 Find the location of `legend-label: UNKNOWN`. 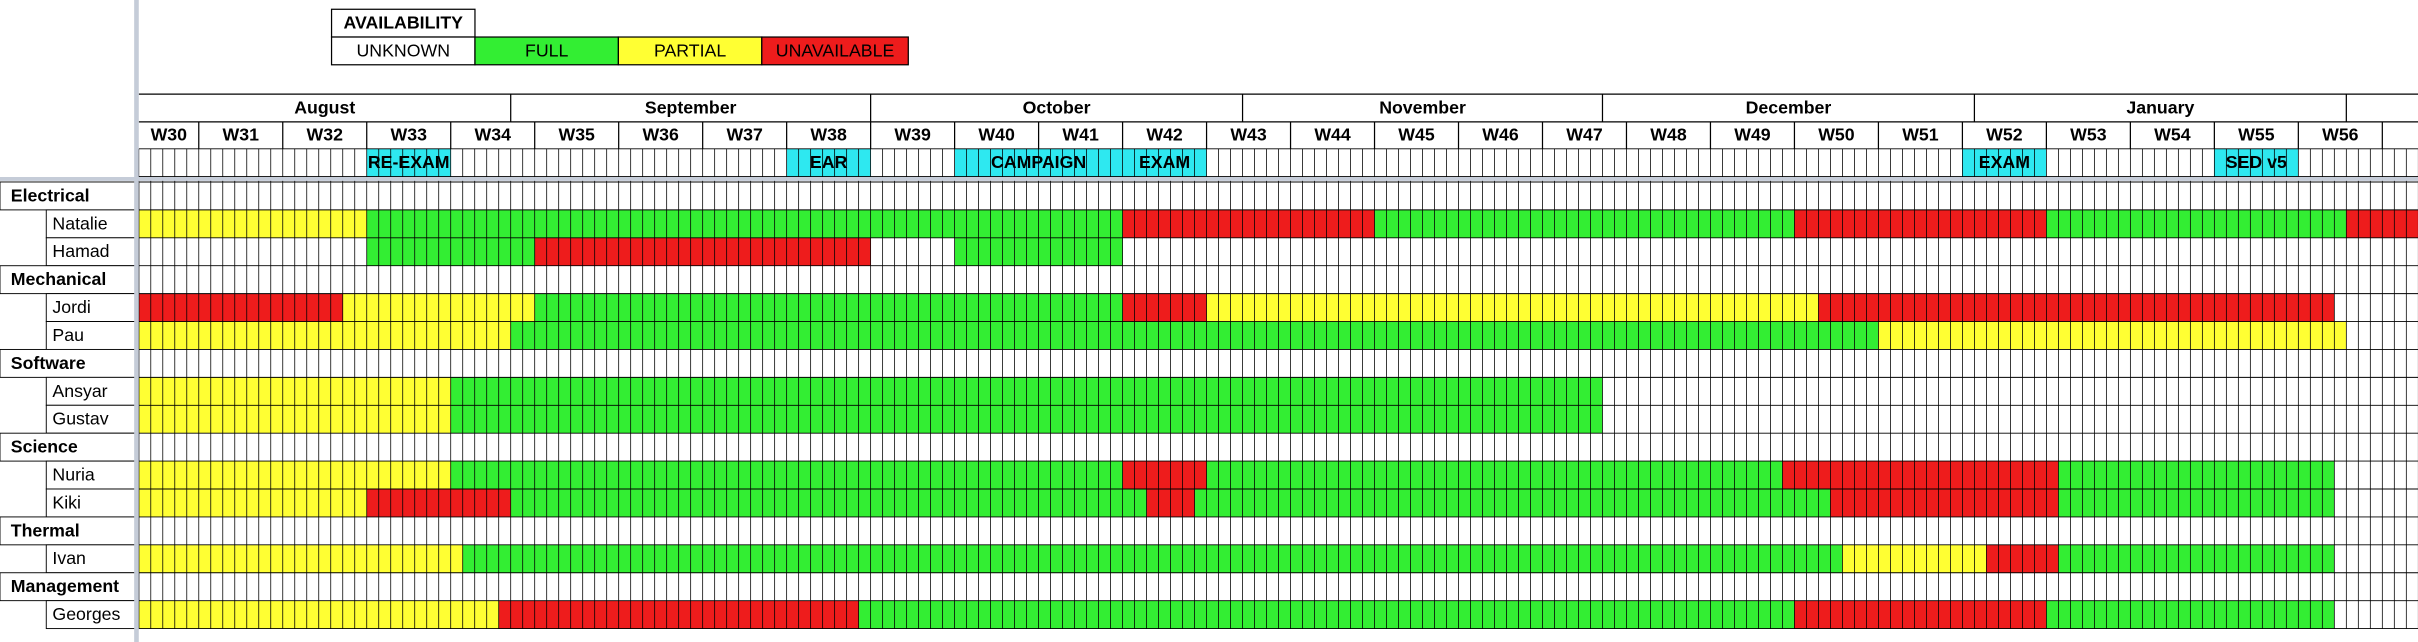

legend-label: UNKNOWN is located at coordinates (403, 50).